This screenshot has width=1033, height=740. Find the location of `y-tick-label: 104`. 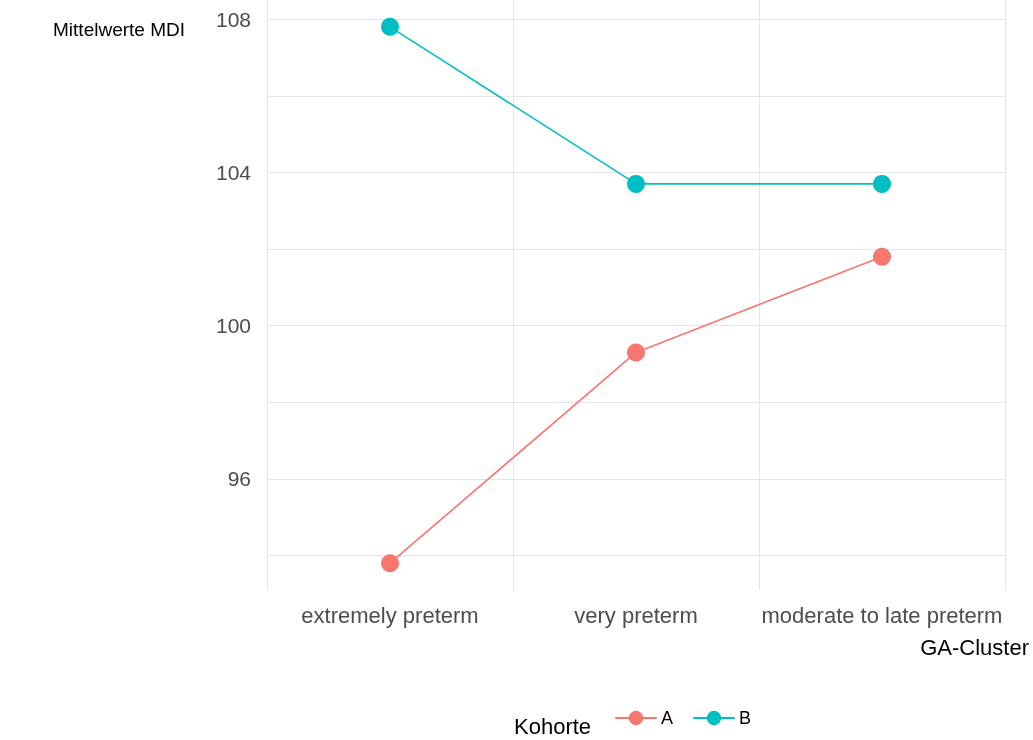

y-tick-label: 104 is located at coordinates (233, 172).